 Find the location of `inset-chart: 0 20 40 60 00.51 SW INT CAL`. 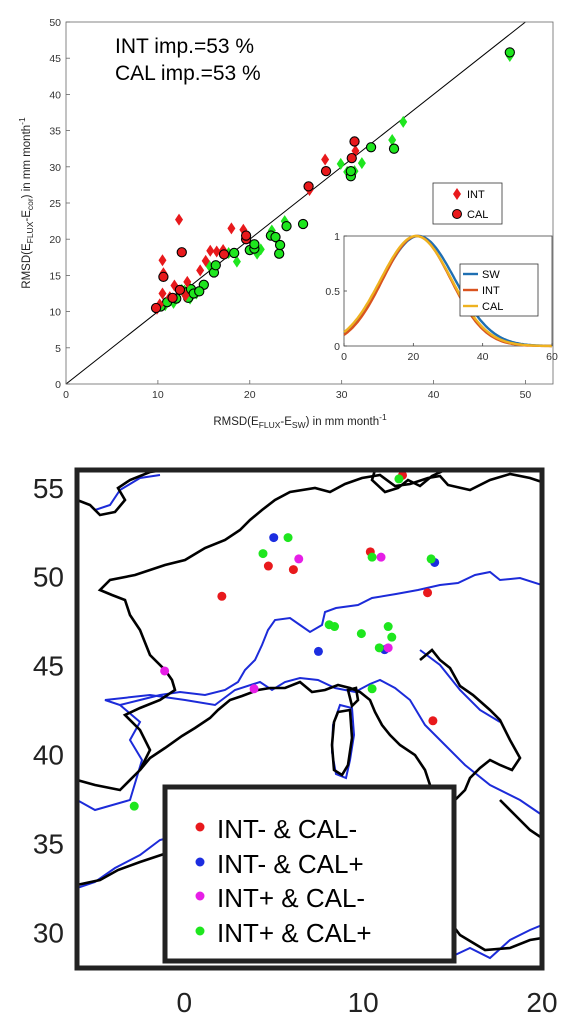

inset-chart: 0 20 40 60 00.51 SW INT CAL is located at coordinates (441, 297).